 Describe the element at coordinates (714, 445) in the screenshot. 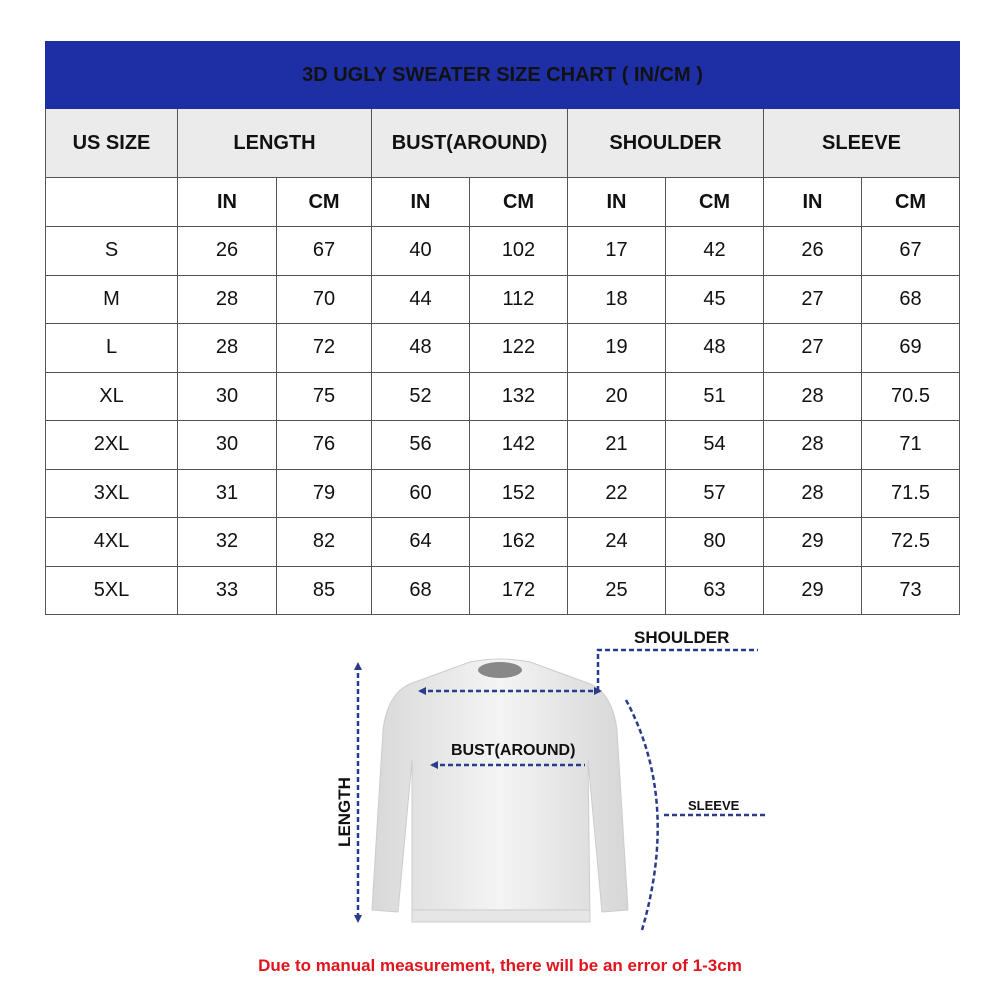

I see `value-cell: 54` at that location.